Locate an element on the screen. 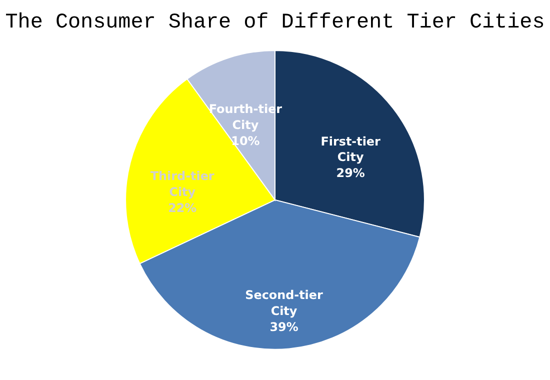  slice-label: First-tier City is located at coordinates (350, 149).